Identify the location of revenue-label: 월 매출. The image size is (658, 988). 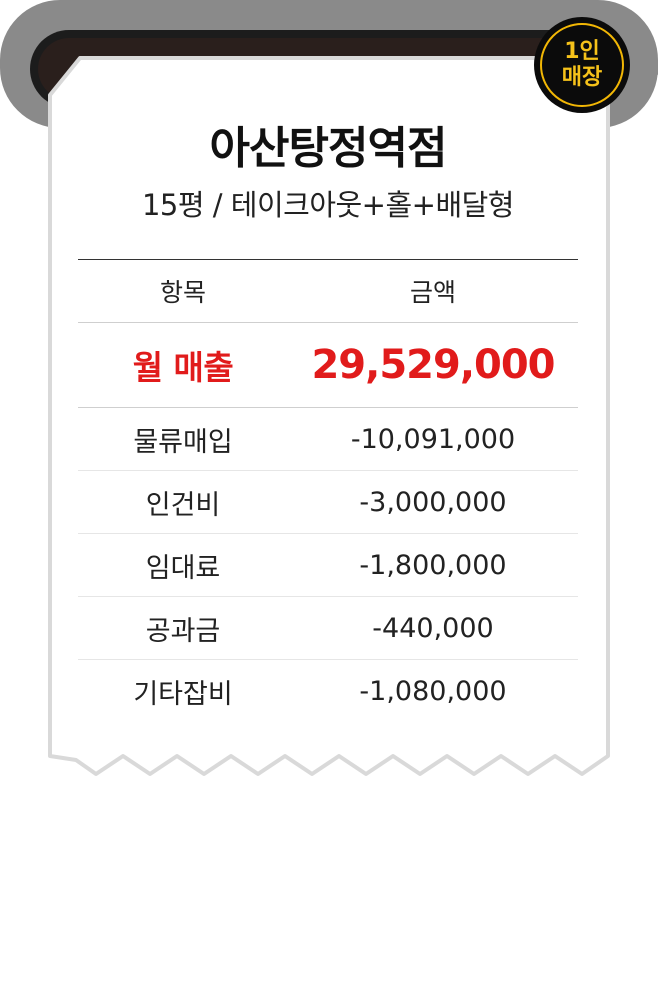
(183, 367).